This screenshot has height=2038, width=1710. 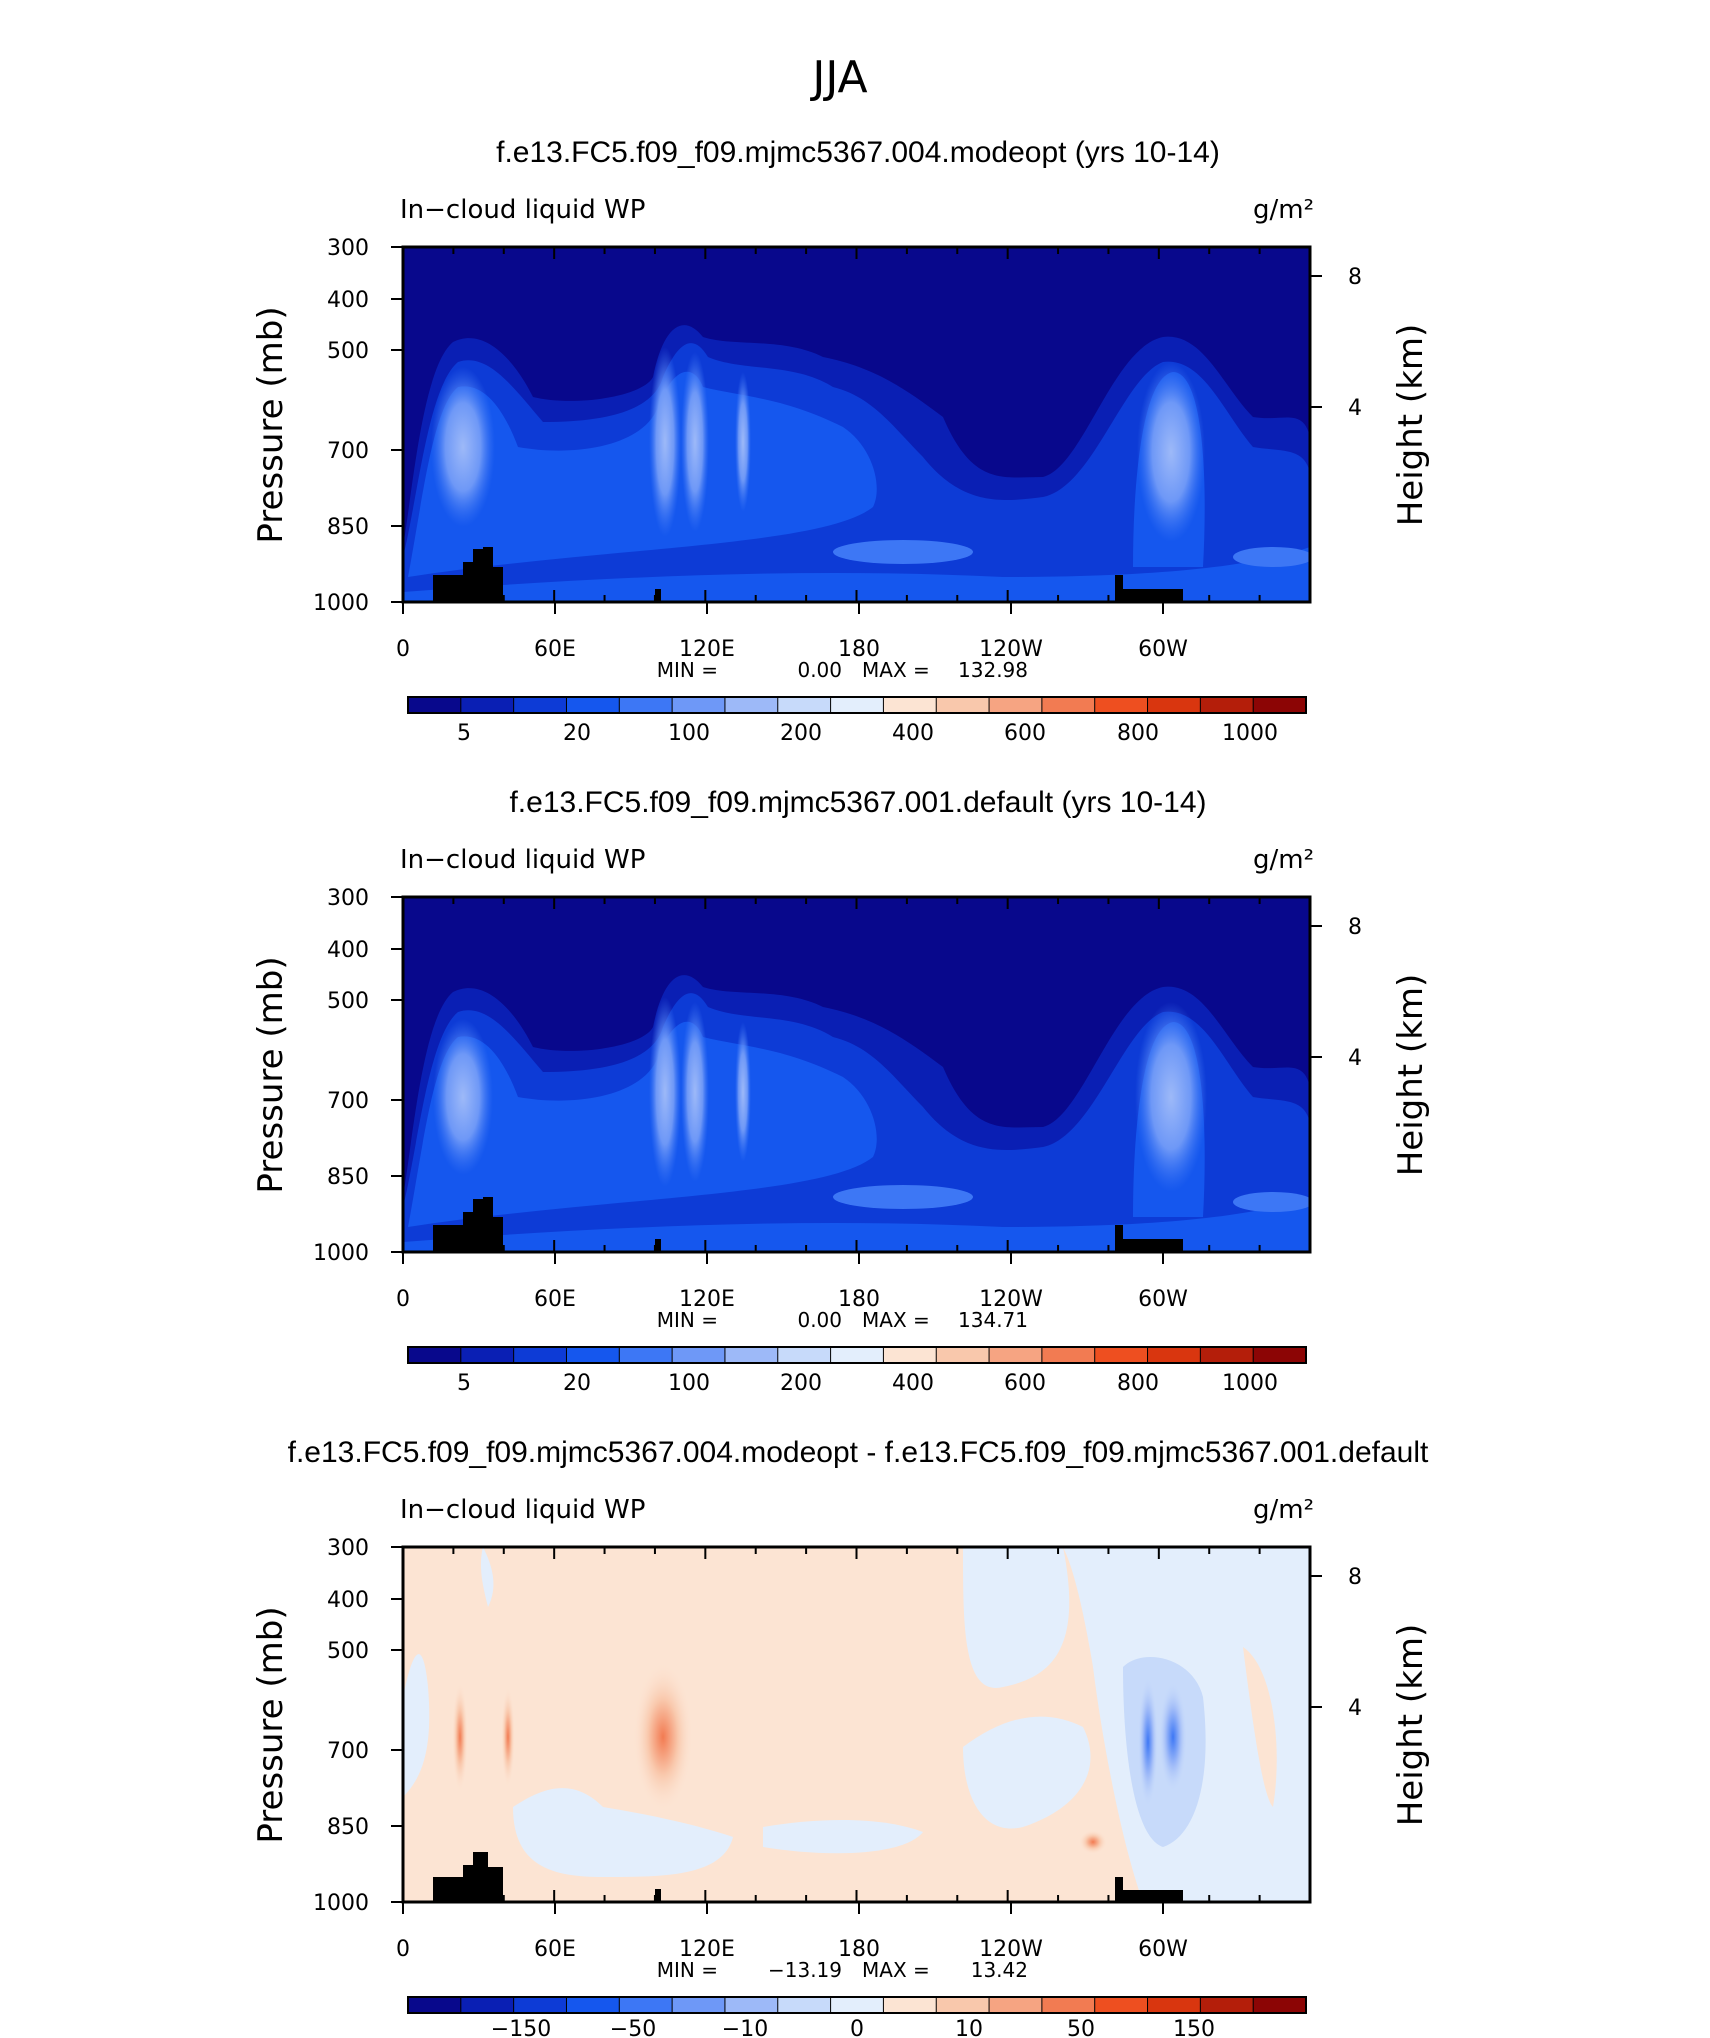 I want to click on x-tick-label: 0, so click(x=403, y=1949).